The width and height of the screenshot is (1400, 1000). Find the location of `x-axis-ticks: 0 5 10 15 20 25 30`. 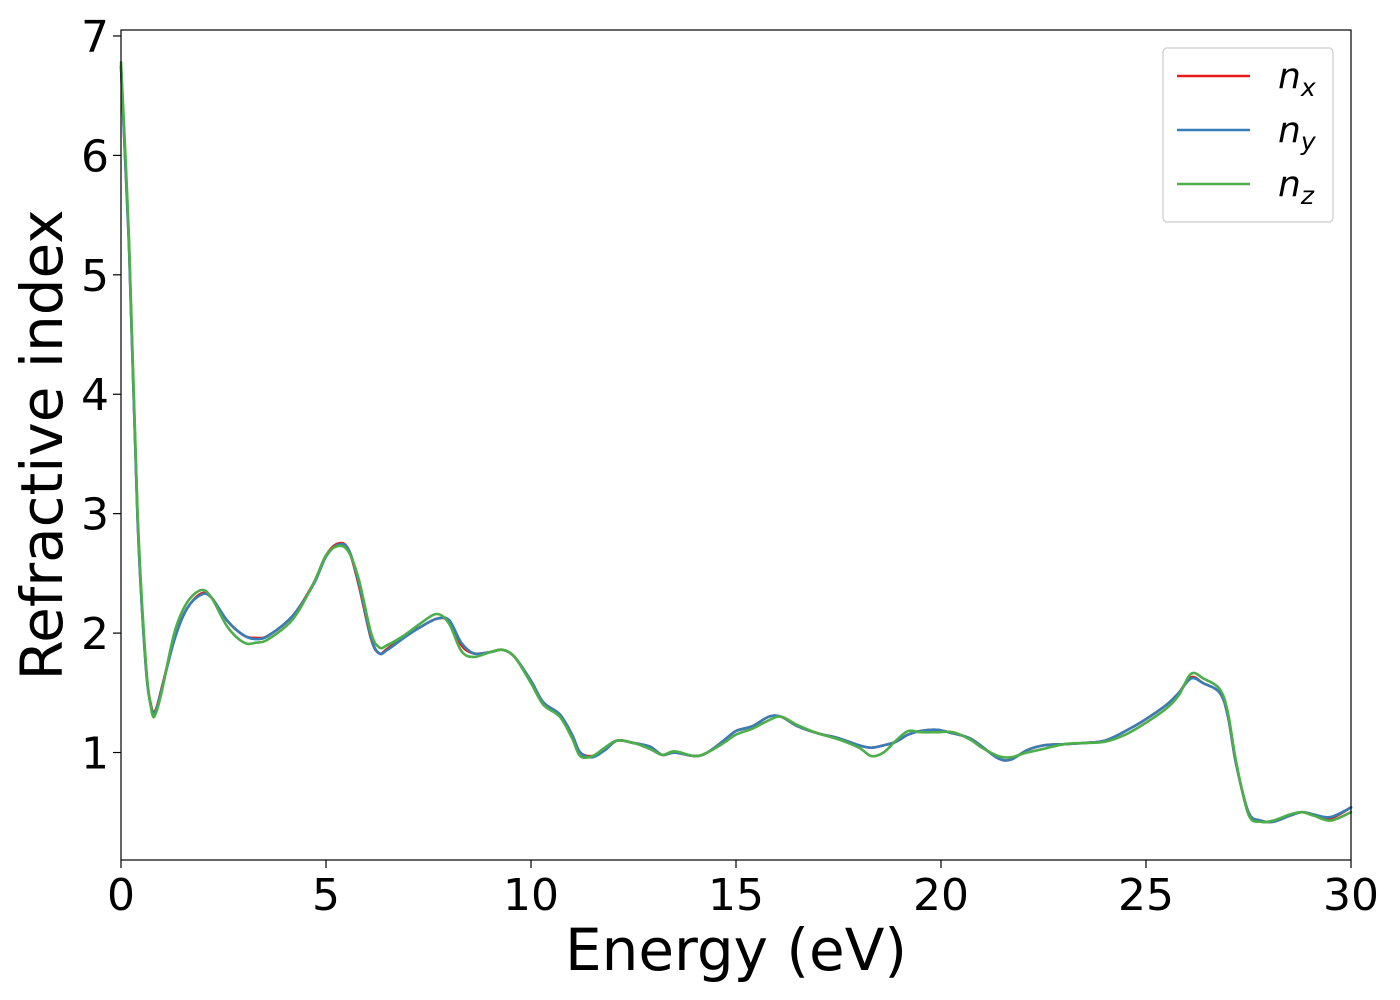

x-axis-ticks: 0 5 10 15 20 25 30 is located at coordinates (743, 890).